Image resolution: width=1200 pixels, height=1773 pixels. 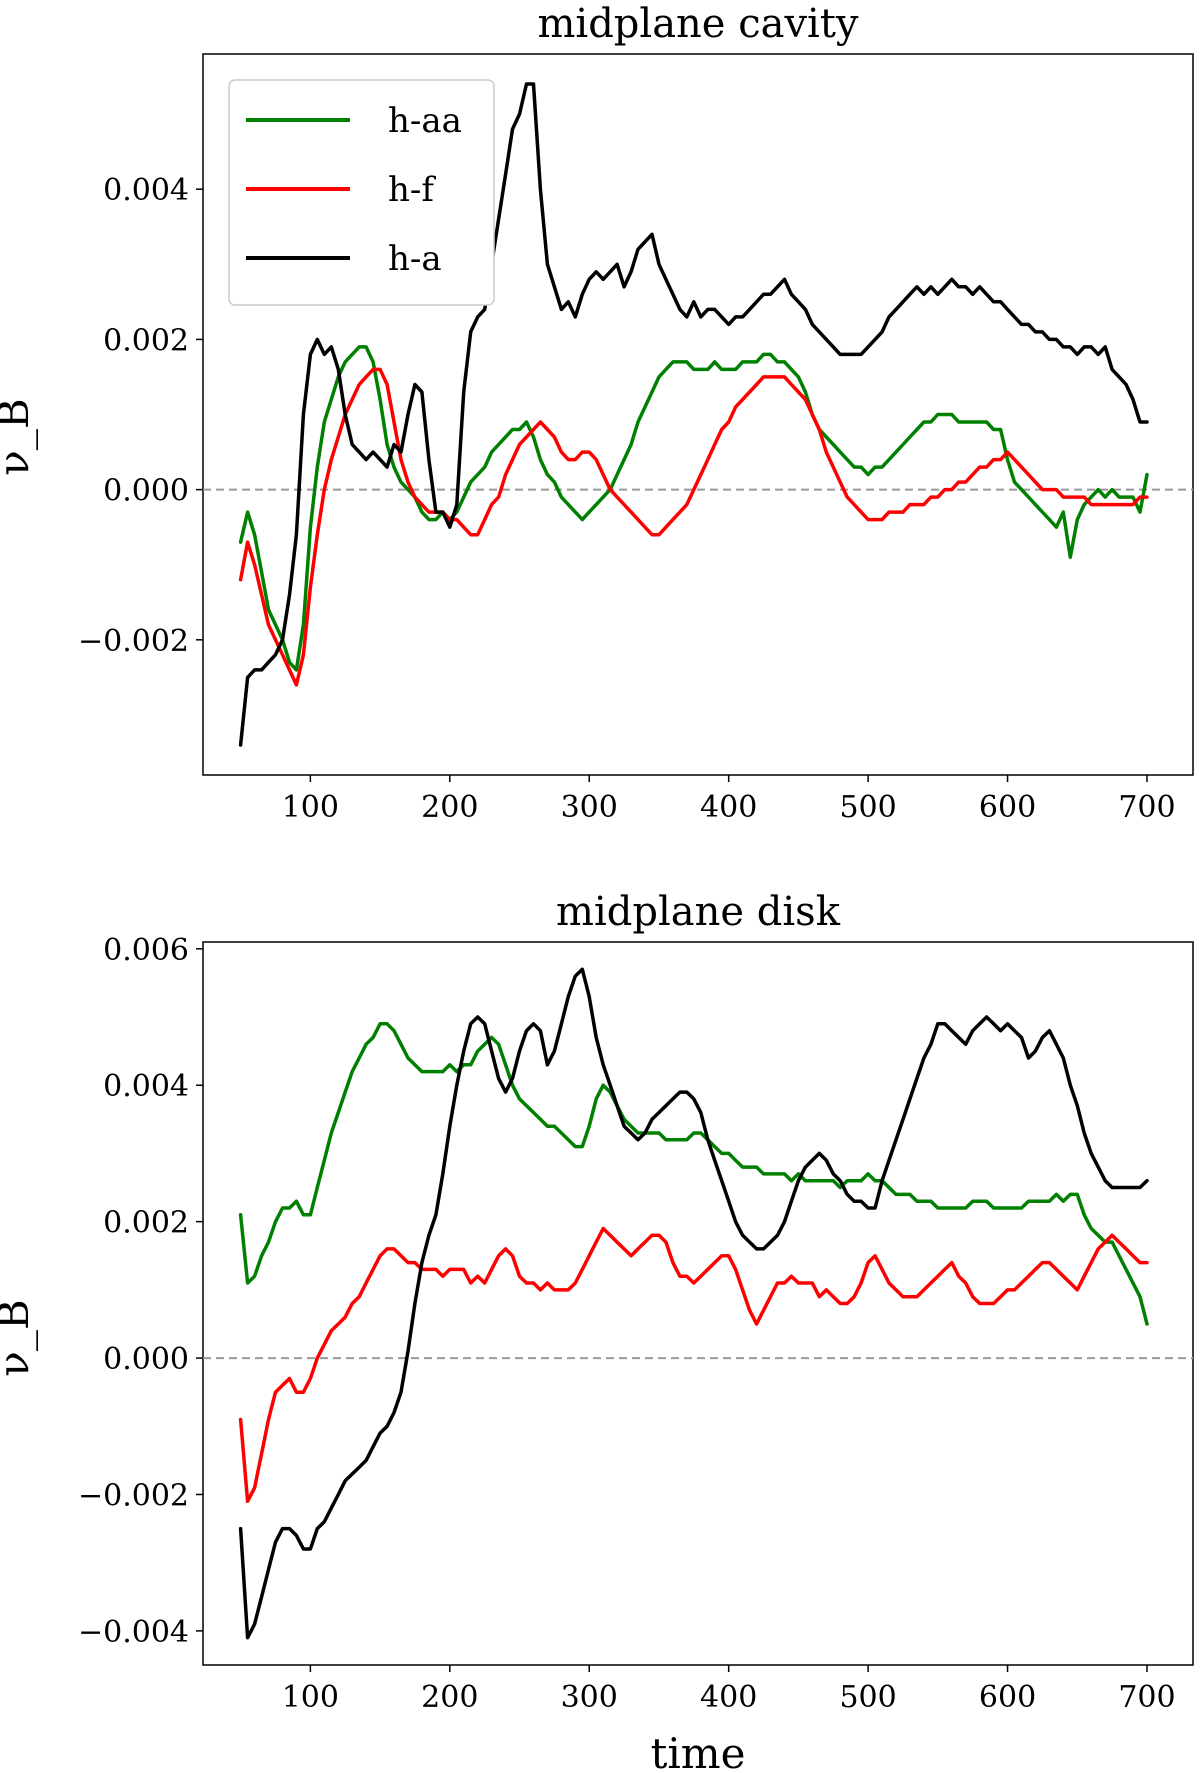 I want to click on legend-box, so click(x=361, y=192).